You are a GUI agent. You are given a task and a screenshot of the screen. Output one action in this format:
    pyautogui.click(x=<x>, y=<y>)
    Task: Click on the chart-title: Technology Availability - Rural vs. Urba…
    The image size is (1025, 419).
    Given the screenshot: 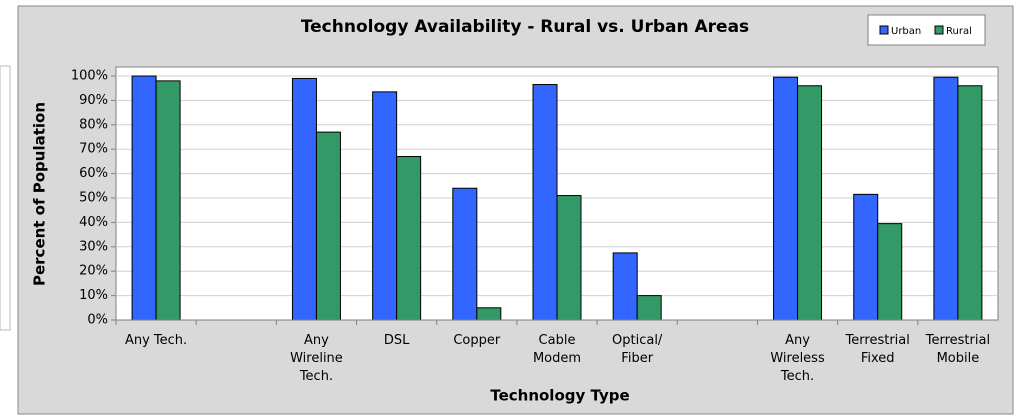 What is the action you would take?
    pyautogui.click(x=525, y=27)
    